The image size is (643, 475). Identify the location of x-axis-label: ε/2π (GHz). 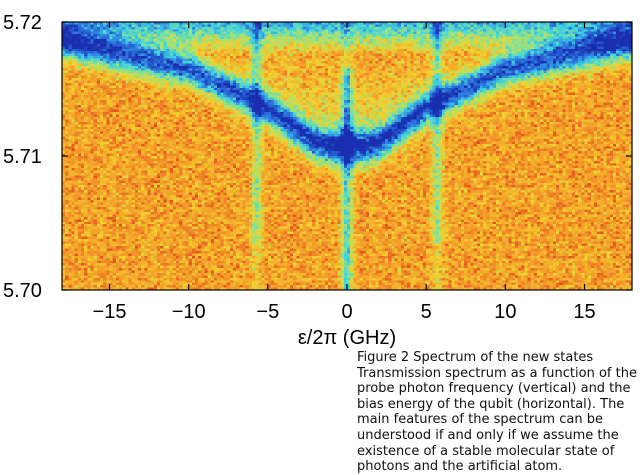
(347, 337).